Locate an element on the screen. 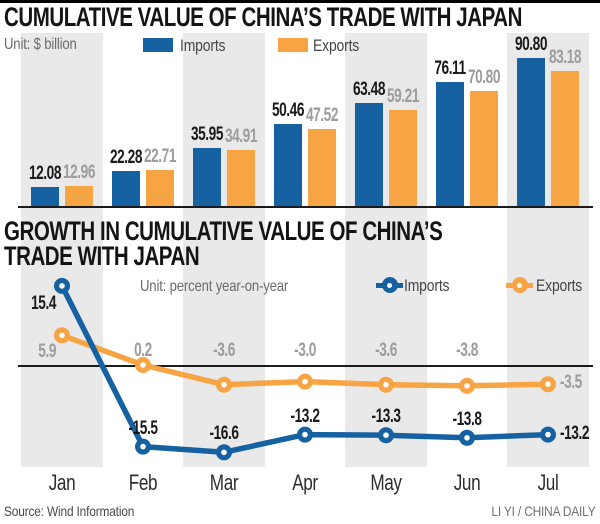 The width and height of the screenshot is (600, 524). bar-exports-jun is located at coordinates (484, 148).